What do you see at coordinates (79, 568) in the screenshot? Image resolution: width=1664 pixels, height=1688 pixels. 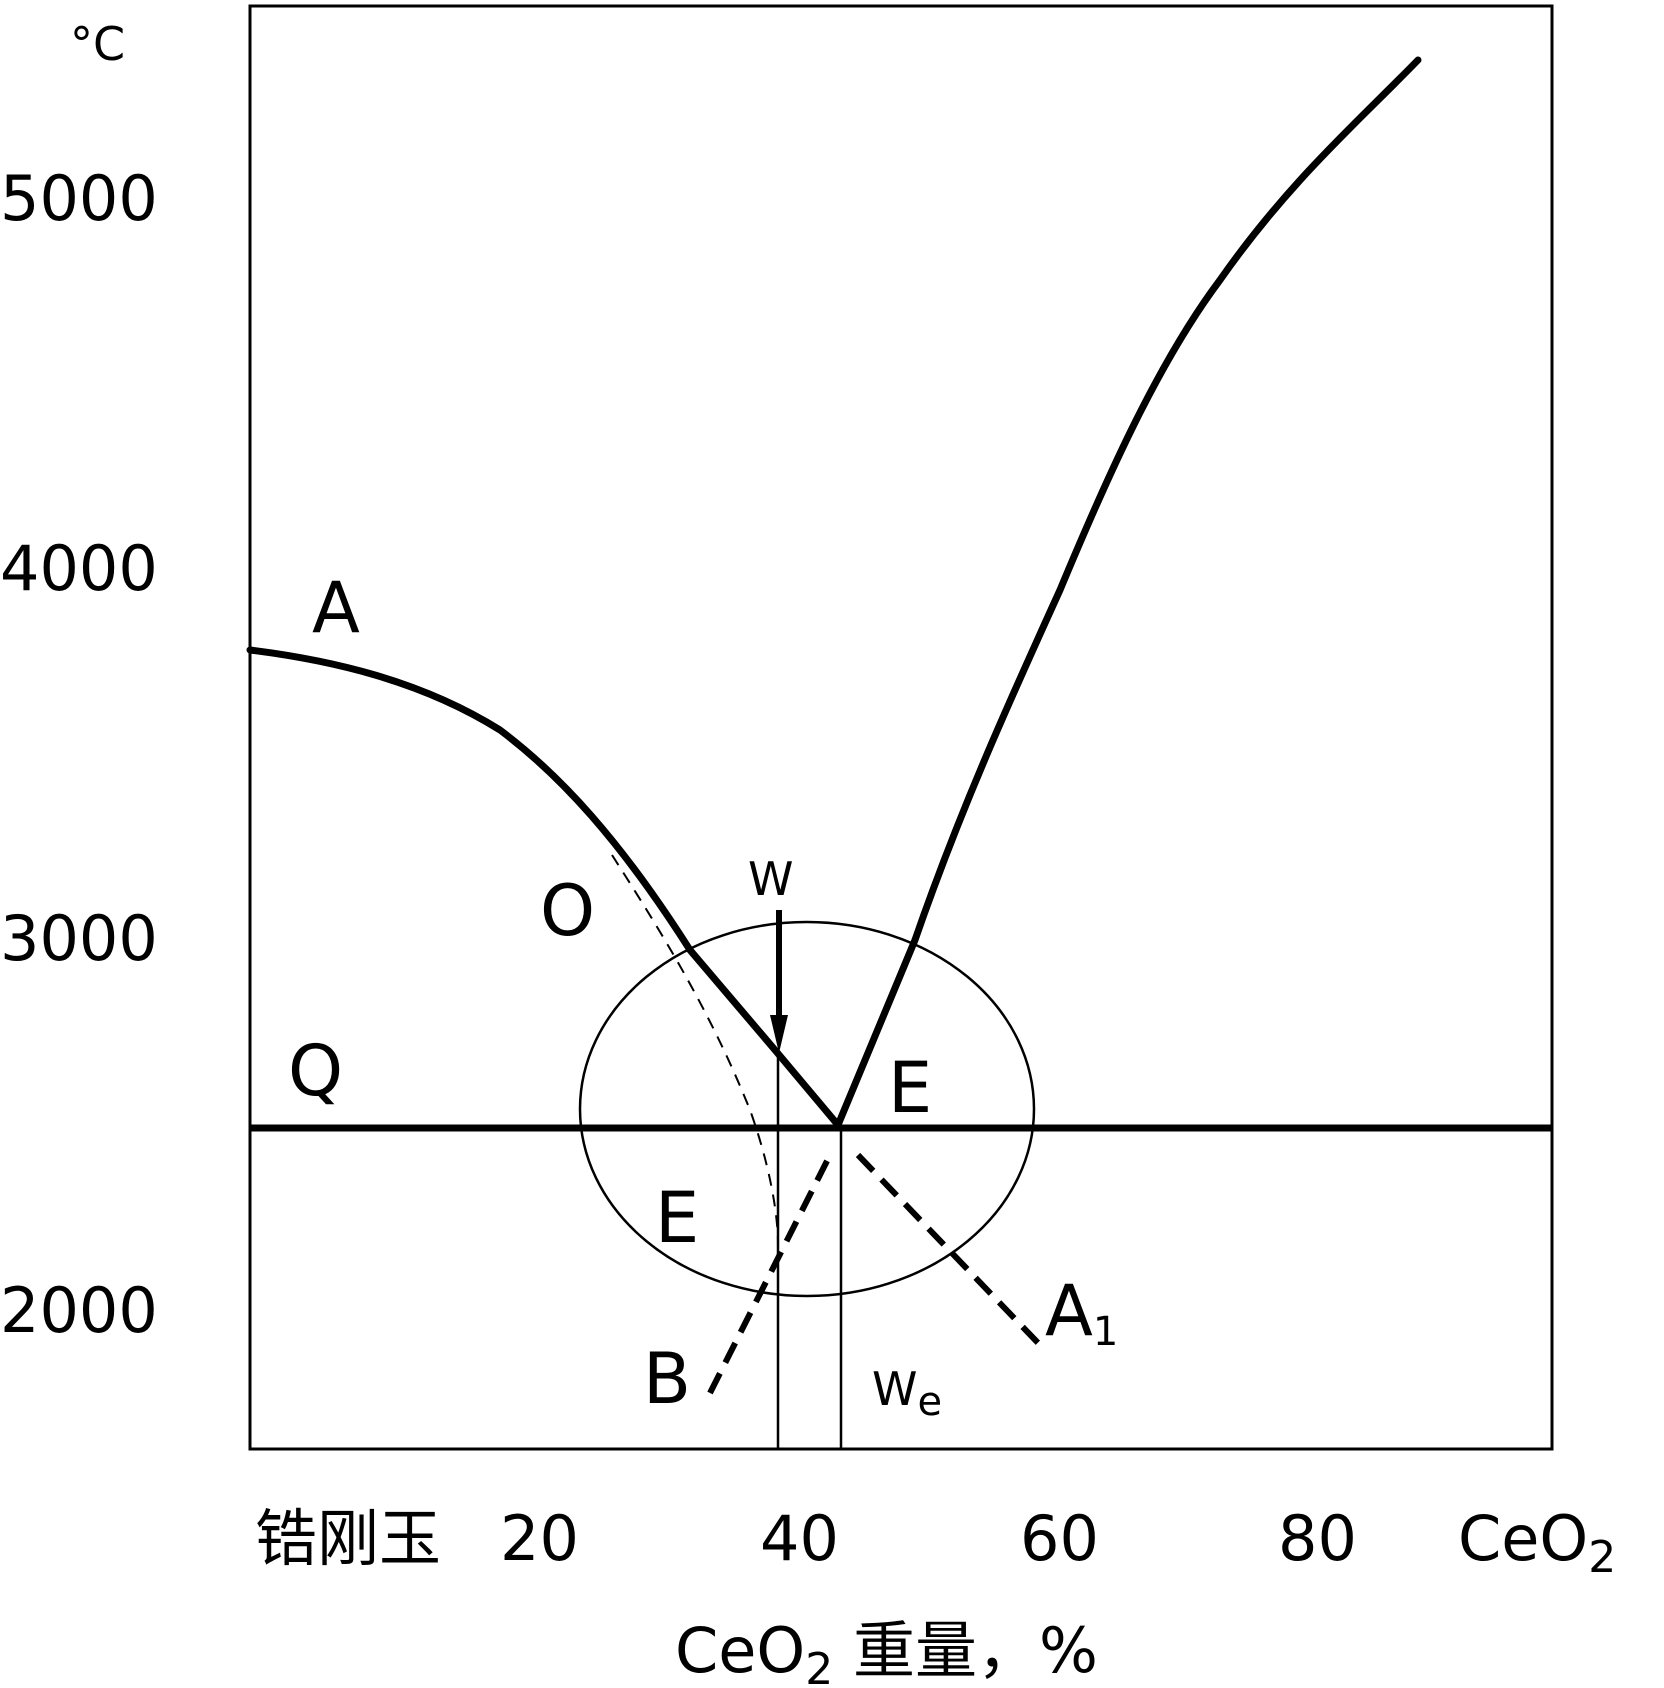 I see `y-tick-label: 4000` at bounding box center [79, 568].